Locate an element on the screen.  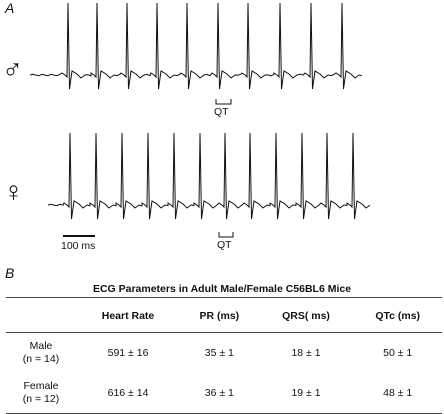
cell-heart-rate: 591 ± 16 is located at coordinates (128, 353).